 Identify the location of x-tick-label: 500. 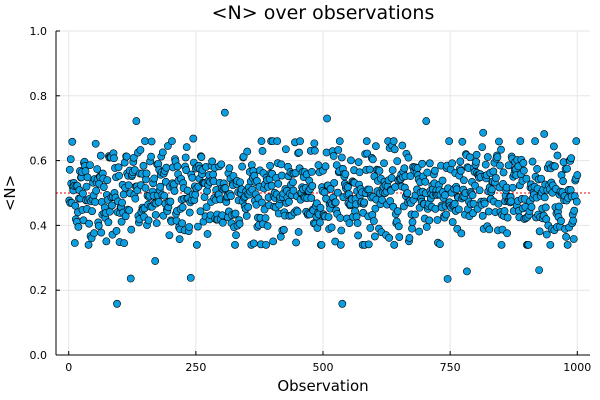
(323, 367).